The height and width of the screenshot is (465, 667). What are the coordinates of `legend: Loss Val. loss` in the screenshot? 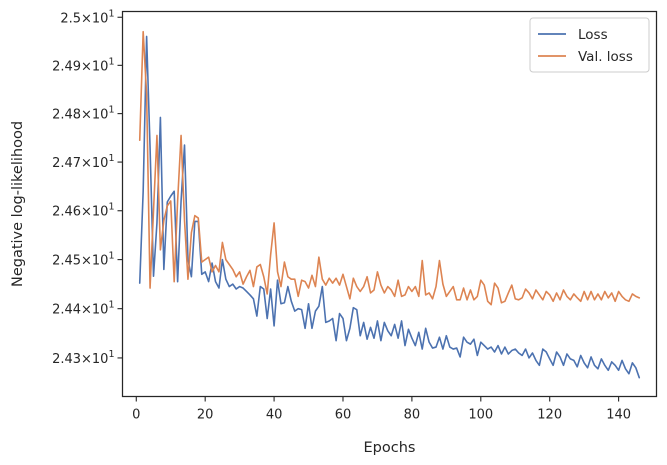 It's located at (589, 45).